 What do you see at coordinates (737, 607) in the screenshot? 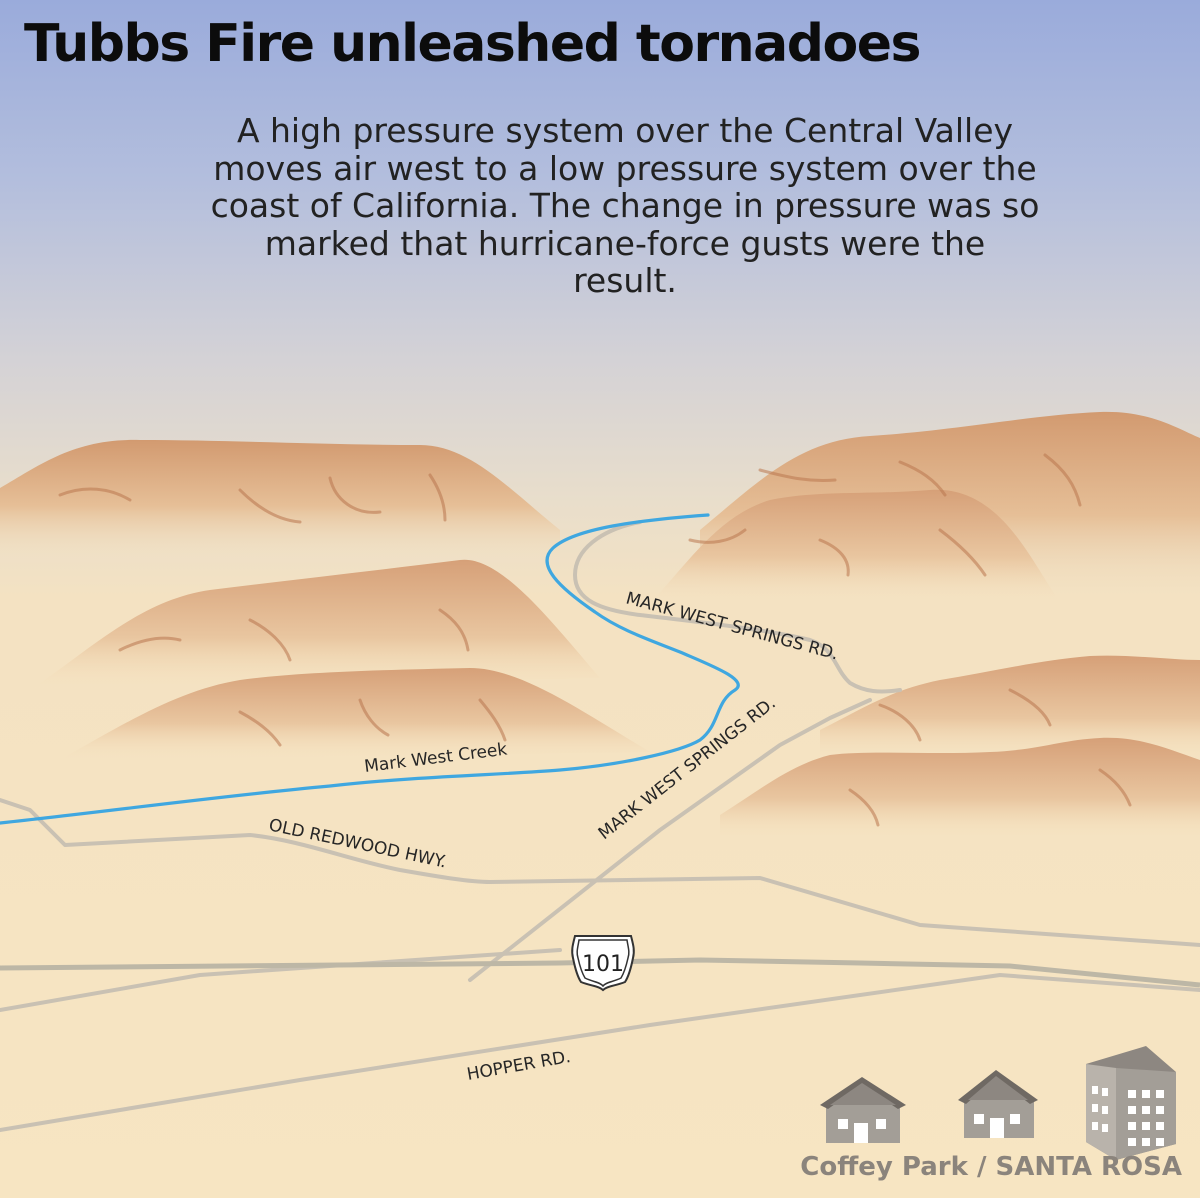
I see `road-mark-west-springs-upper` at bounding box center [737, 607].